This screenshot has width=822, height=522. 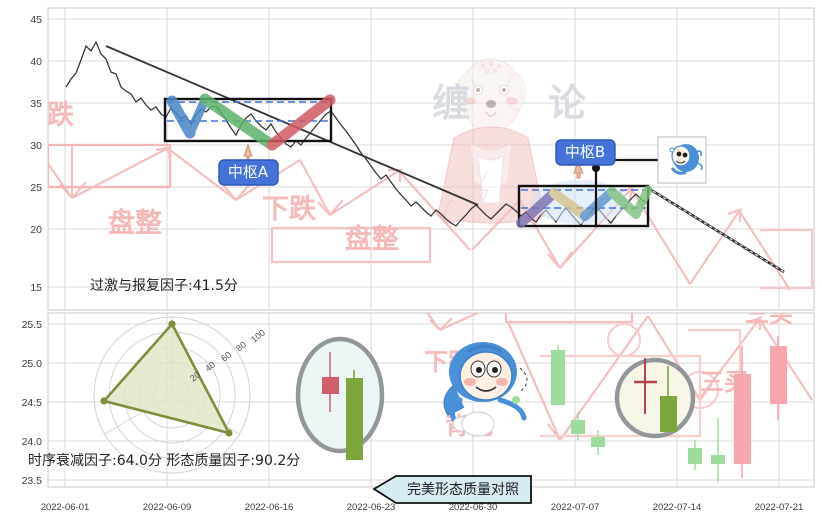 I want to click on upper-ytick-4: 25, so click(x=36, y=188).